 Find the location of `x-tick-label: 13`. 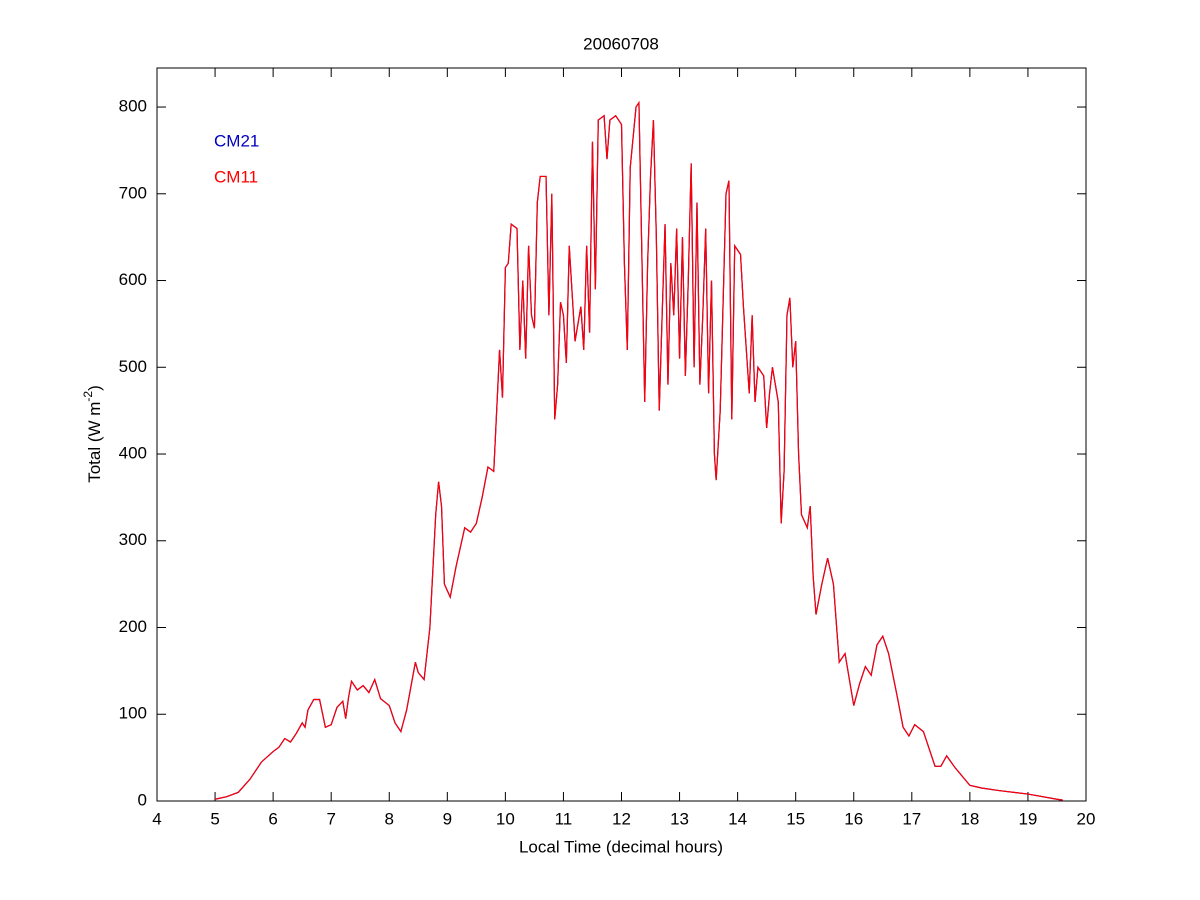

x-tick-label: 13 is located at coordinates (679, 818).